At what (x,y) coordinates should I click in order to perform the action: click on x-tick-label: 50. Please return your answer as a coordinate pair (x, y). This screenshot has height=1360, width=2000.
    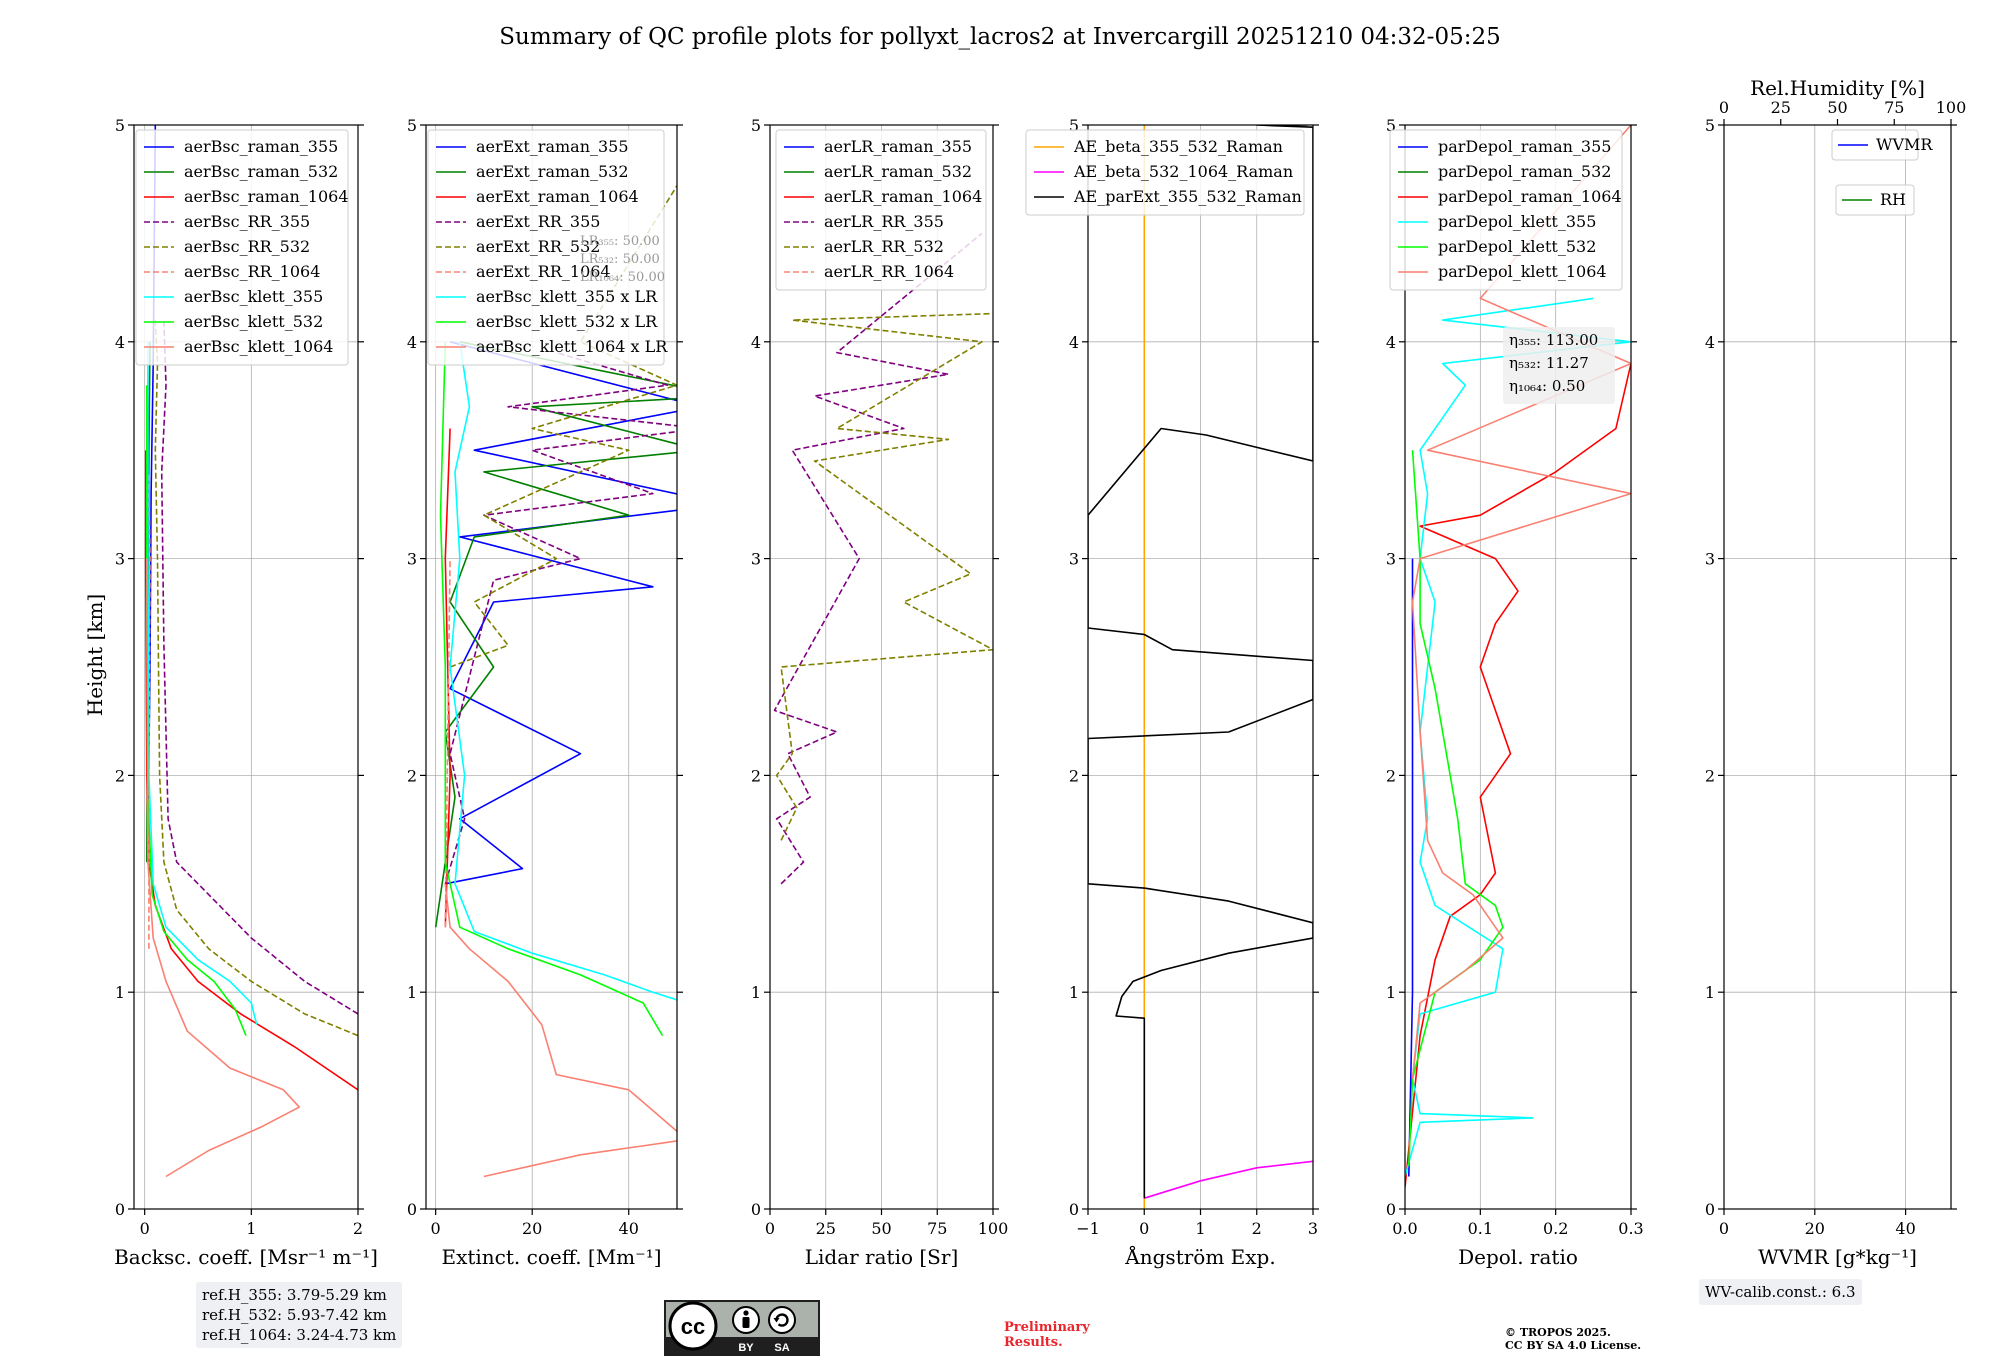
    Looking at the image, I should click on (881, 1228).